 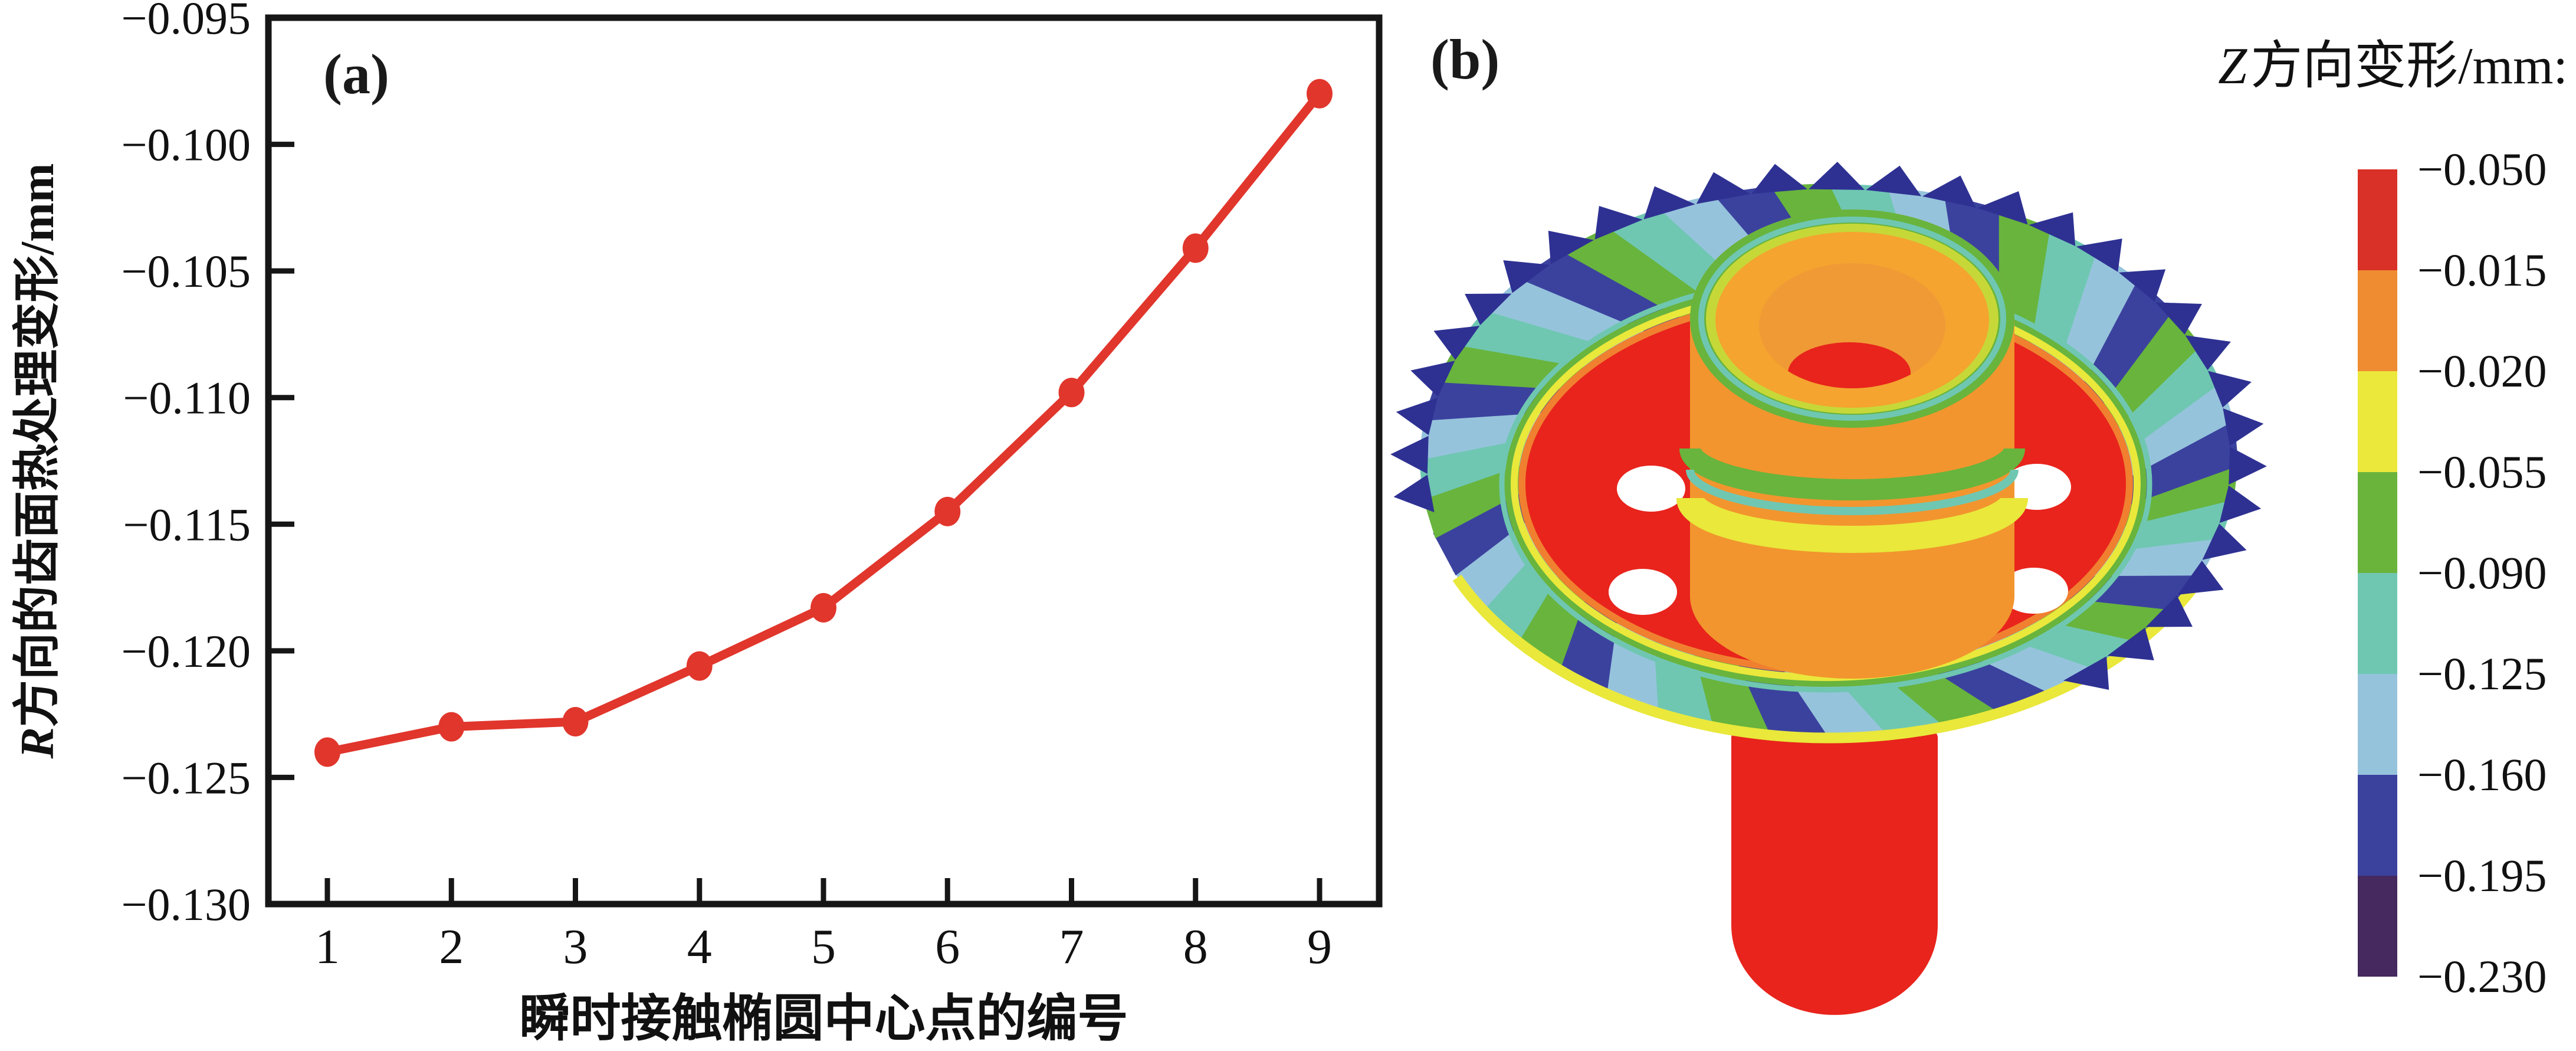 What do you see at coordinates (451, 946) in the screenshot?
I see `x-tick-label: 2` at bounding box center [451, 946].